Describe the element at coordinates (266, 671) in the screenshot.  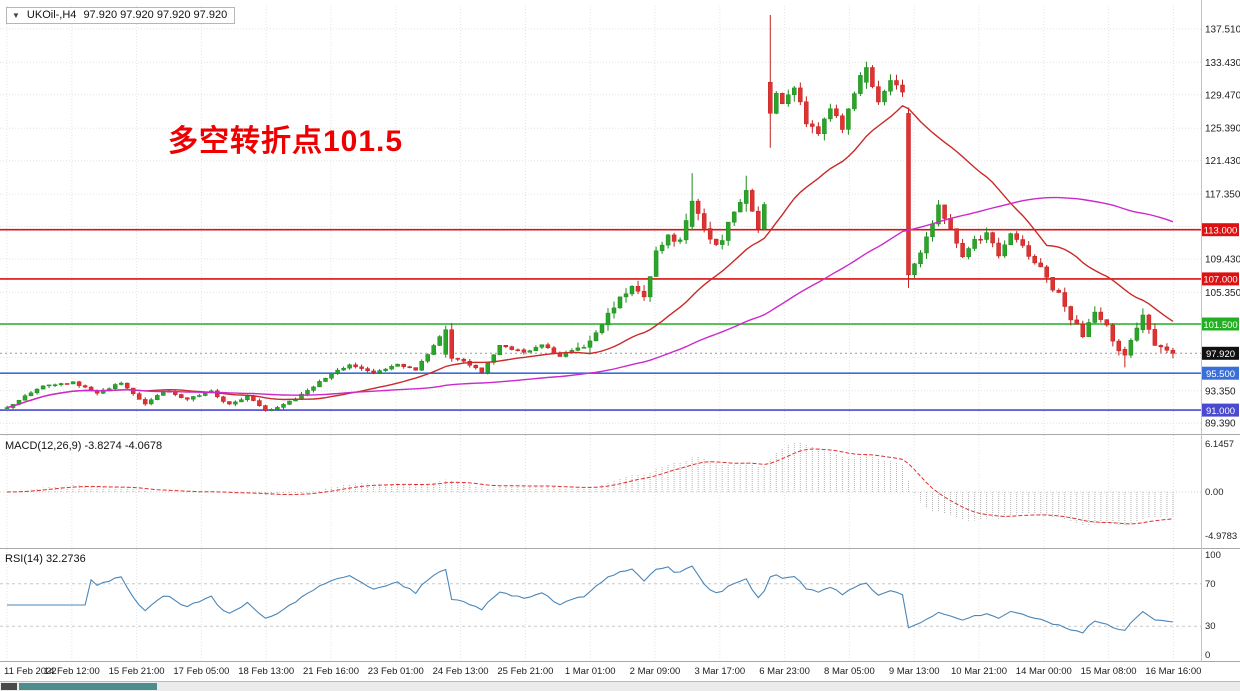
I see `time-axis-label: 18 Feb 13:00` at that location.